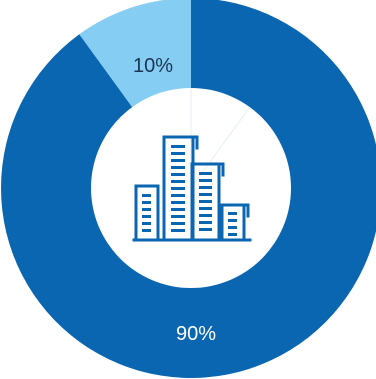 The width and height of the screenshot is (376, 379). What do you see at coordinates (153, 66) in the screenshot?
I see `slice-label-10: 10%` at bounding box center [153, 66].